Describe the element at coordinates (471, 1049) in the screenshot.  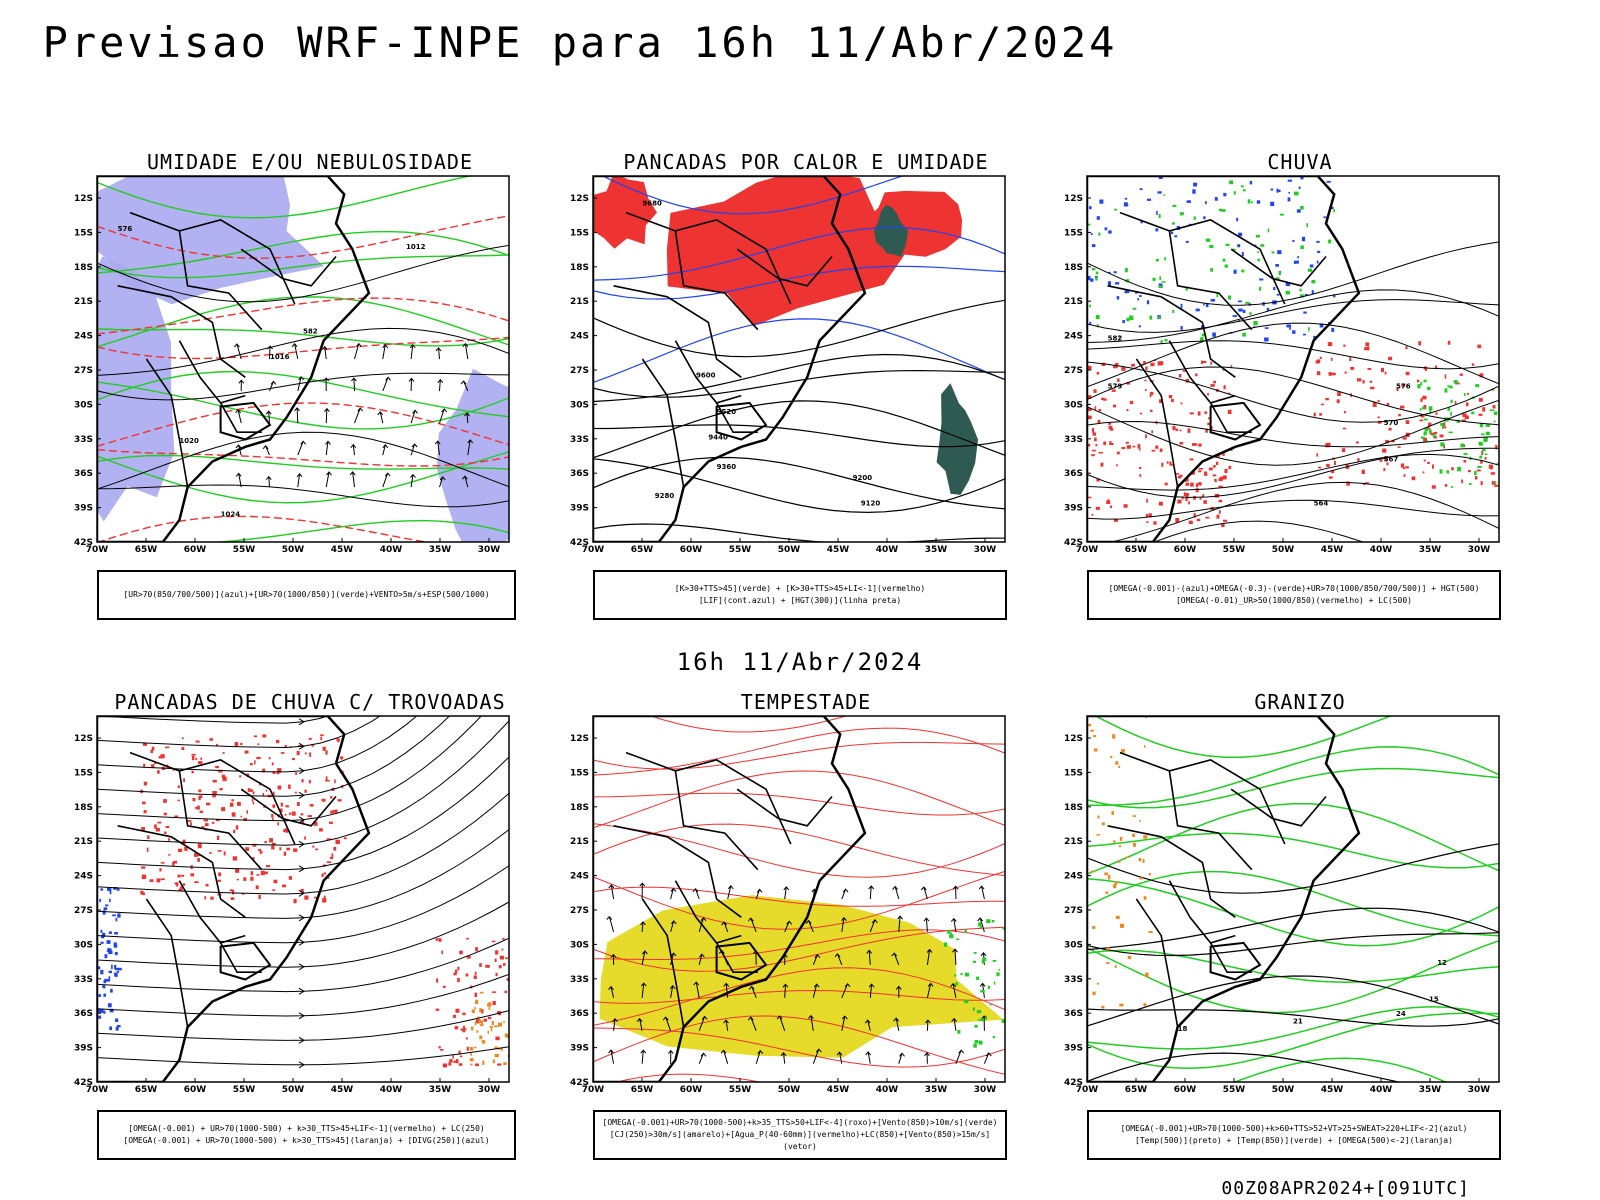
I see `convection-area` at that location.